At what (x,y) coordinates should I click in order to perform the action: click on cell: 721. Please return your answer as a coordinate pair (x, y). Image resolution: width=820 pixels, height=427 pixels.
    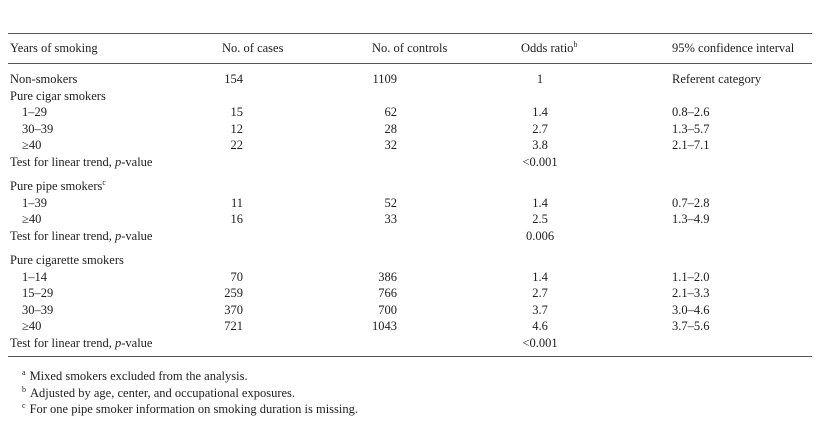
    Looking at the image, I should click on (233, 326).